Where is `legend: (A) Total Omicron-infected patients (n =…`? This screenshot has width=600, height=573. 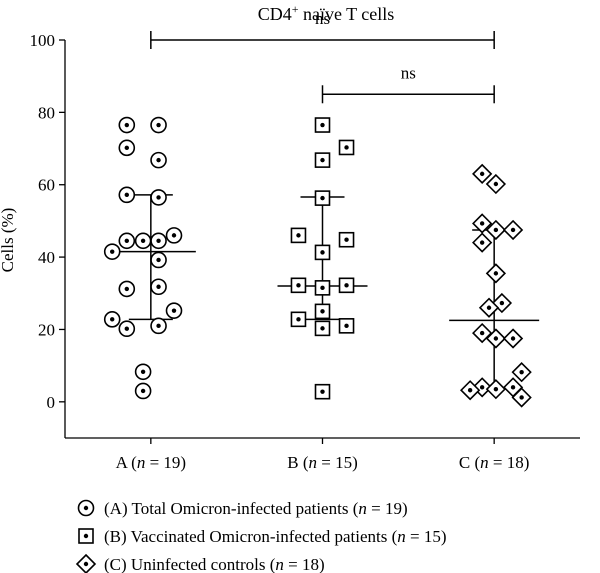
legend: (A) Total Omicron-infected patients (n =… is located at coordinates (261, 536).